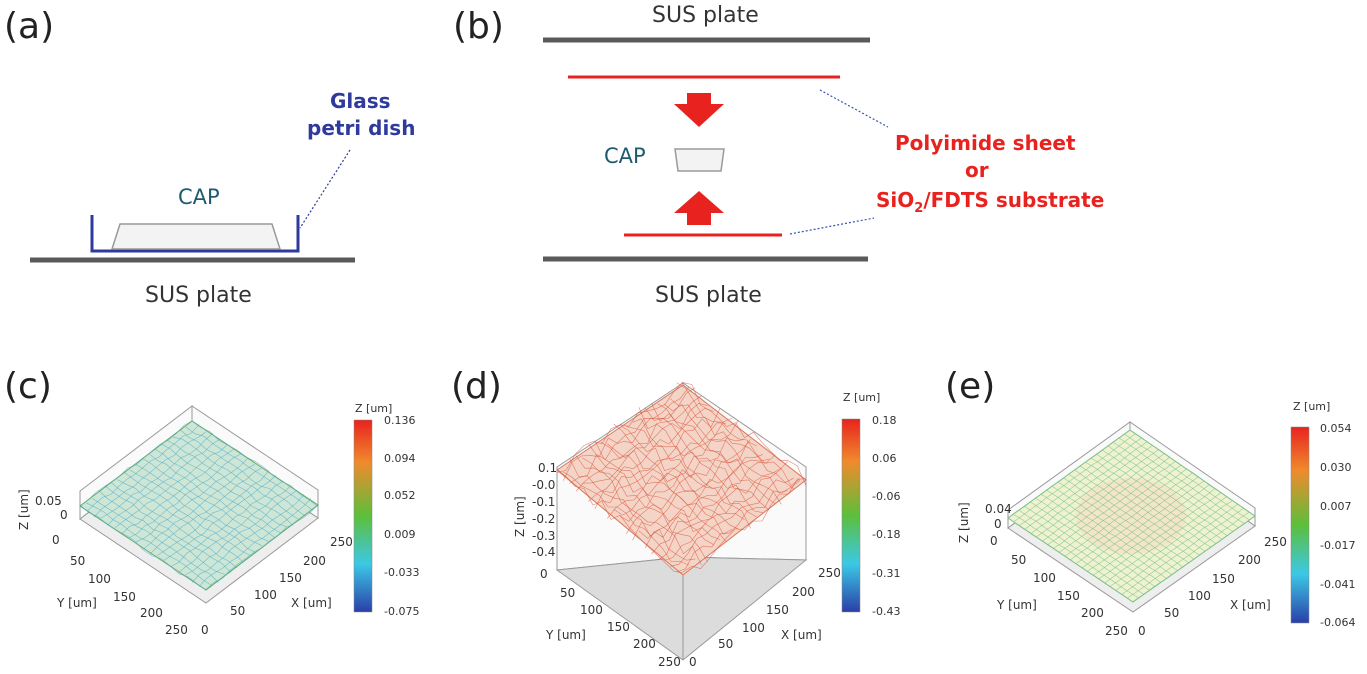 The height and width of the screenshot is (674, 1367). I want to click on plot-c-y-tick: 150, so click(124, 597).